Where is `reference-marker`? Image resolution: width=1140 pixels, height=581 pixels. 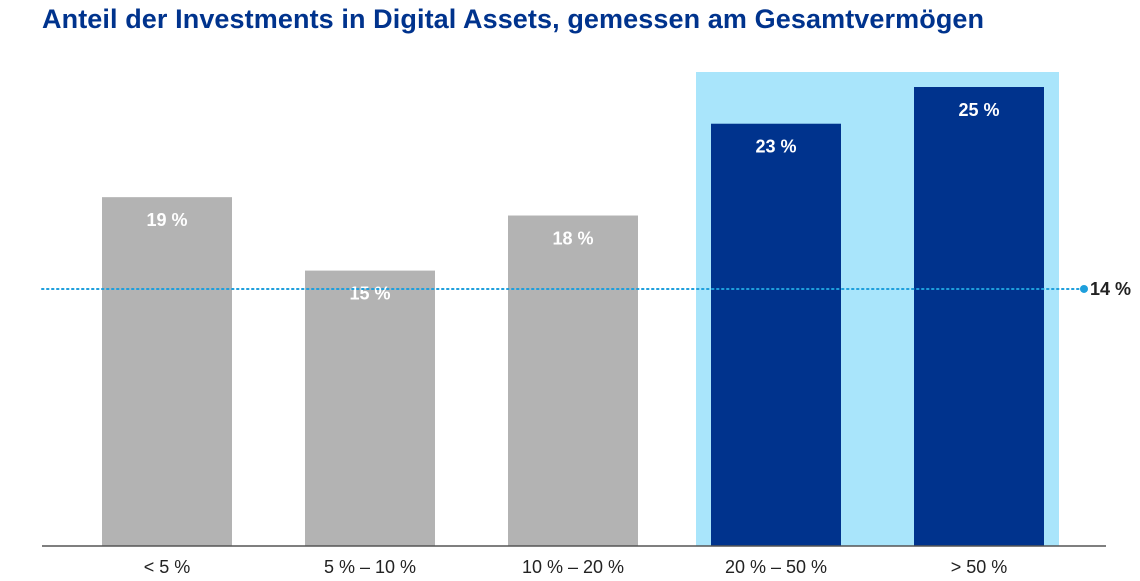 reference-marker is located at coordinates (1084, 288).